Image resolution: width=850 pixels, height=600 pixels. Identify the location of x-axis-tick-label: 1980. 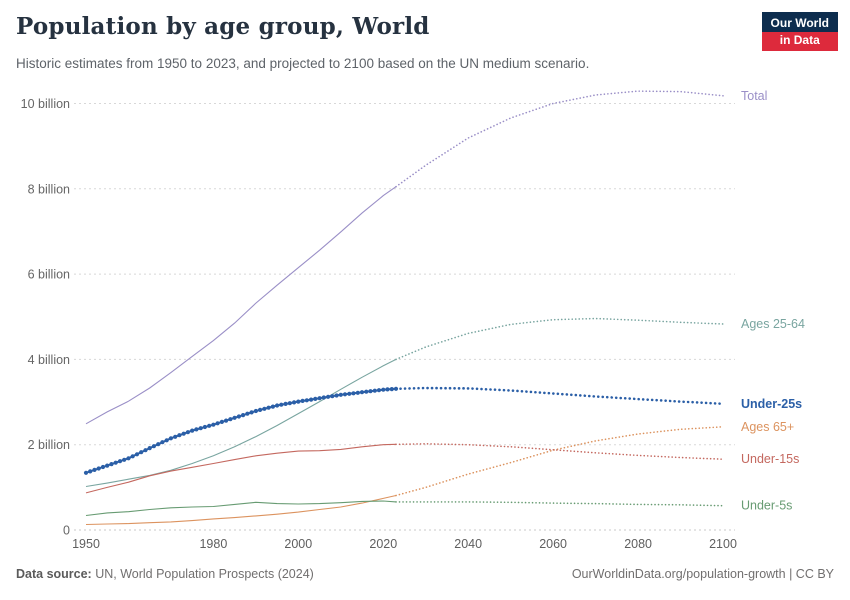
(213, 544).